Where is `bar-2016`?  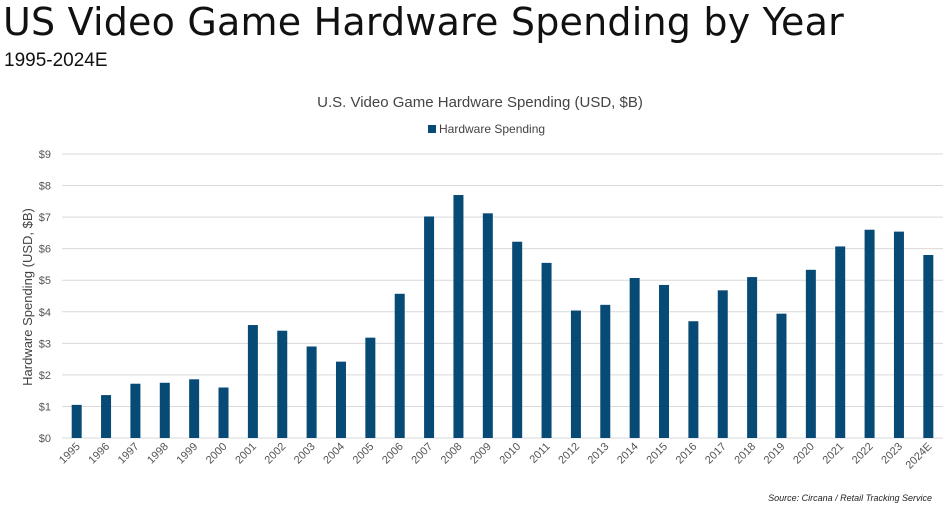 bar-2016 is located at coordinates (693, 379).